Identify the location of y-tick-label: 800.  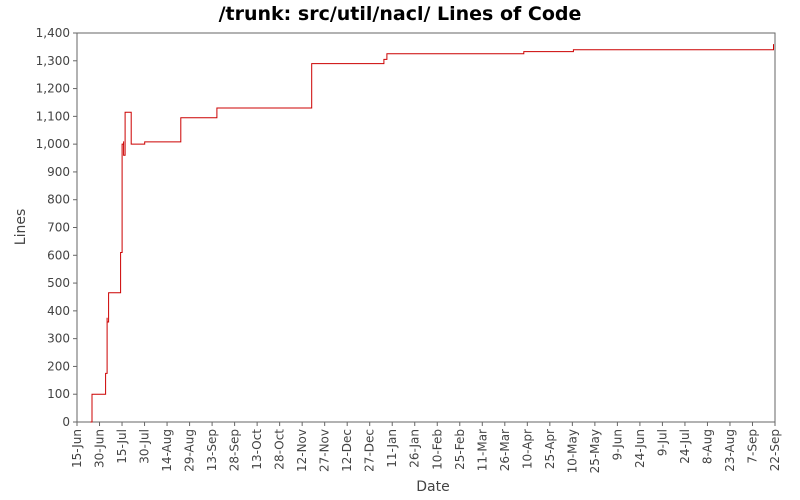
(58, 200).